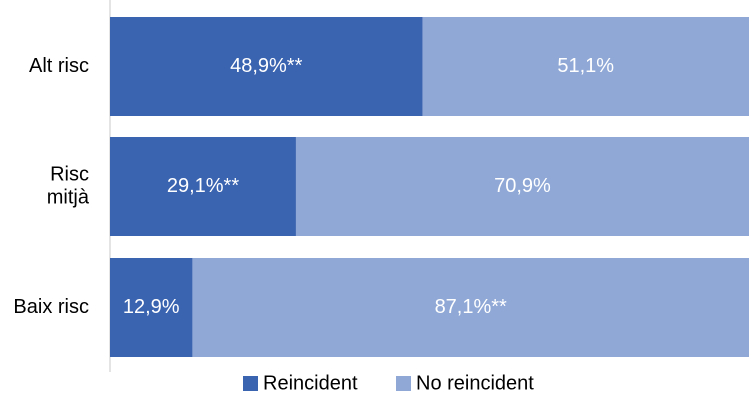  What do you see at coordinates (388, 383) in the screenshot?
I see `legend: Reincident No reincident` at bounding box center [388, 383].